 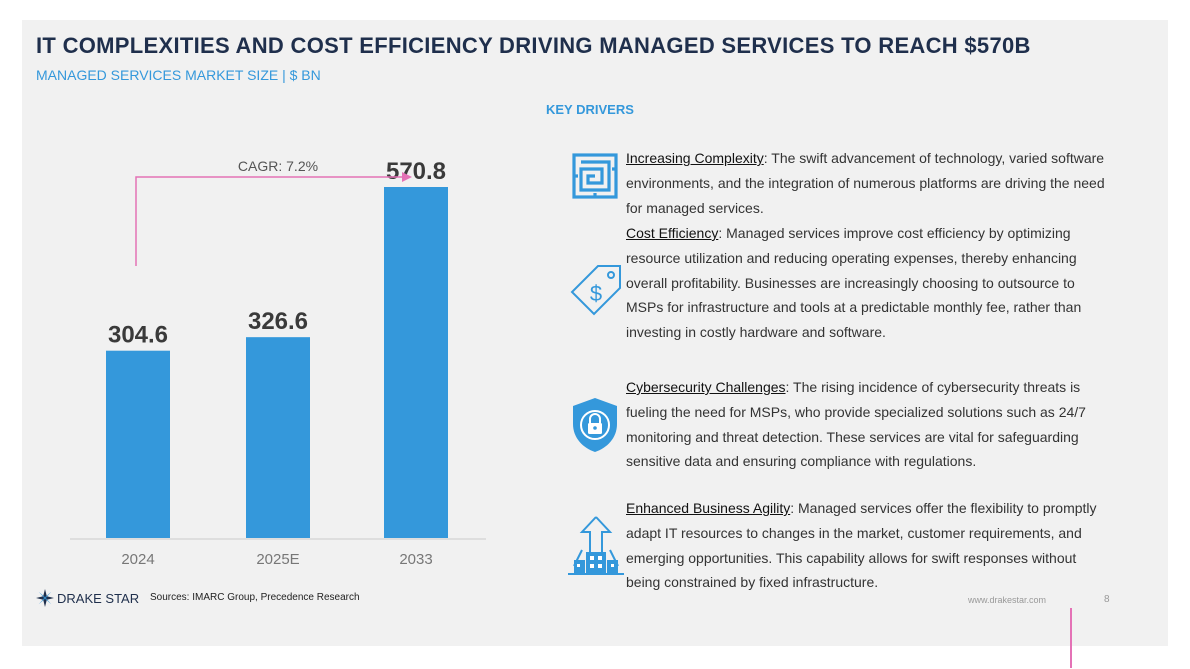 I want to click on bar-2024, so click(x=138, y=444).